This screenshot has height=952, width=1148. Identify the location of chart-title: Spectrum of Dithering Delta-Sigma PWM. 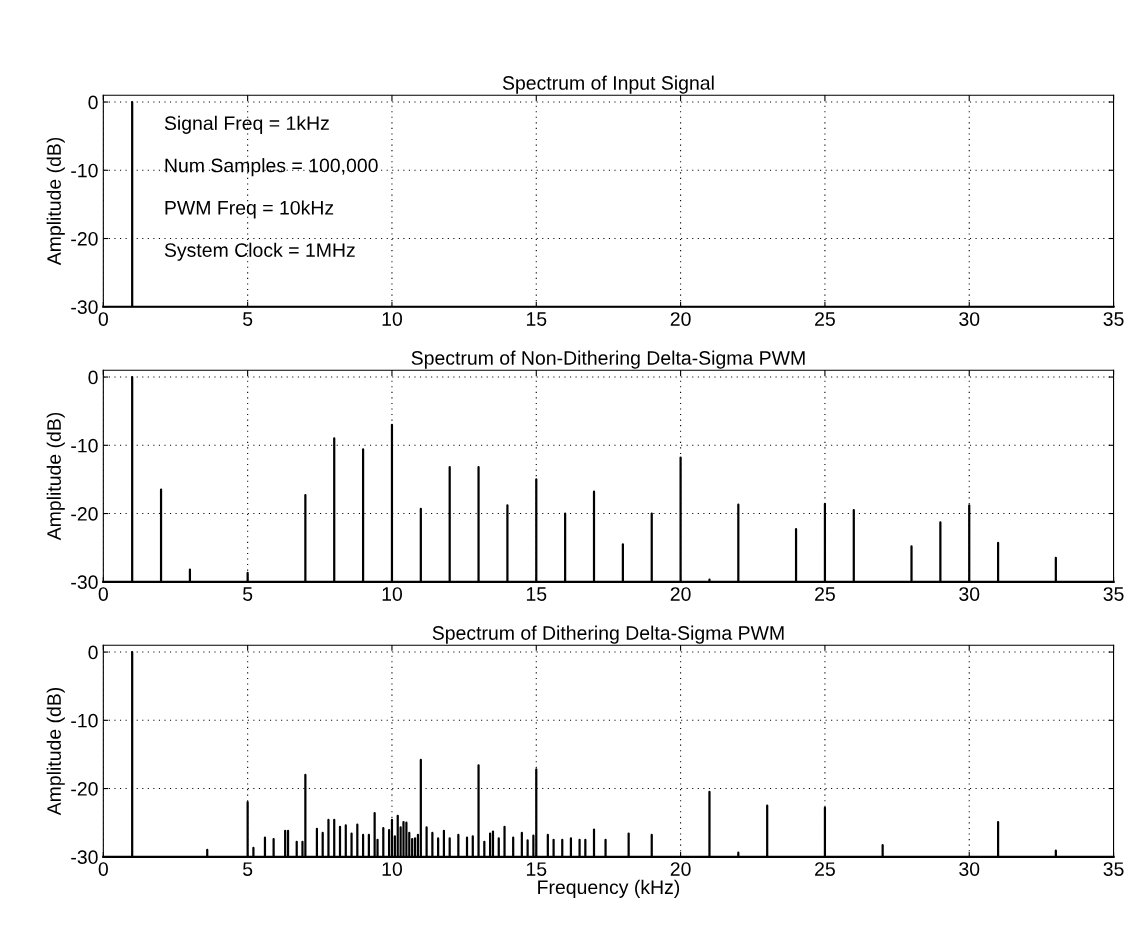
(608, 634).